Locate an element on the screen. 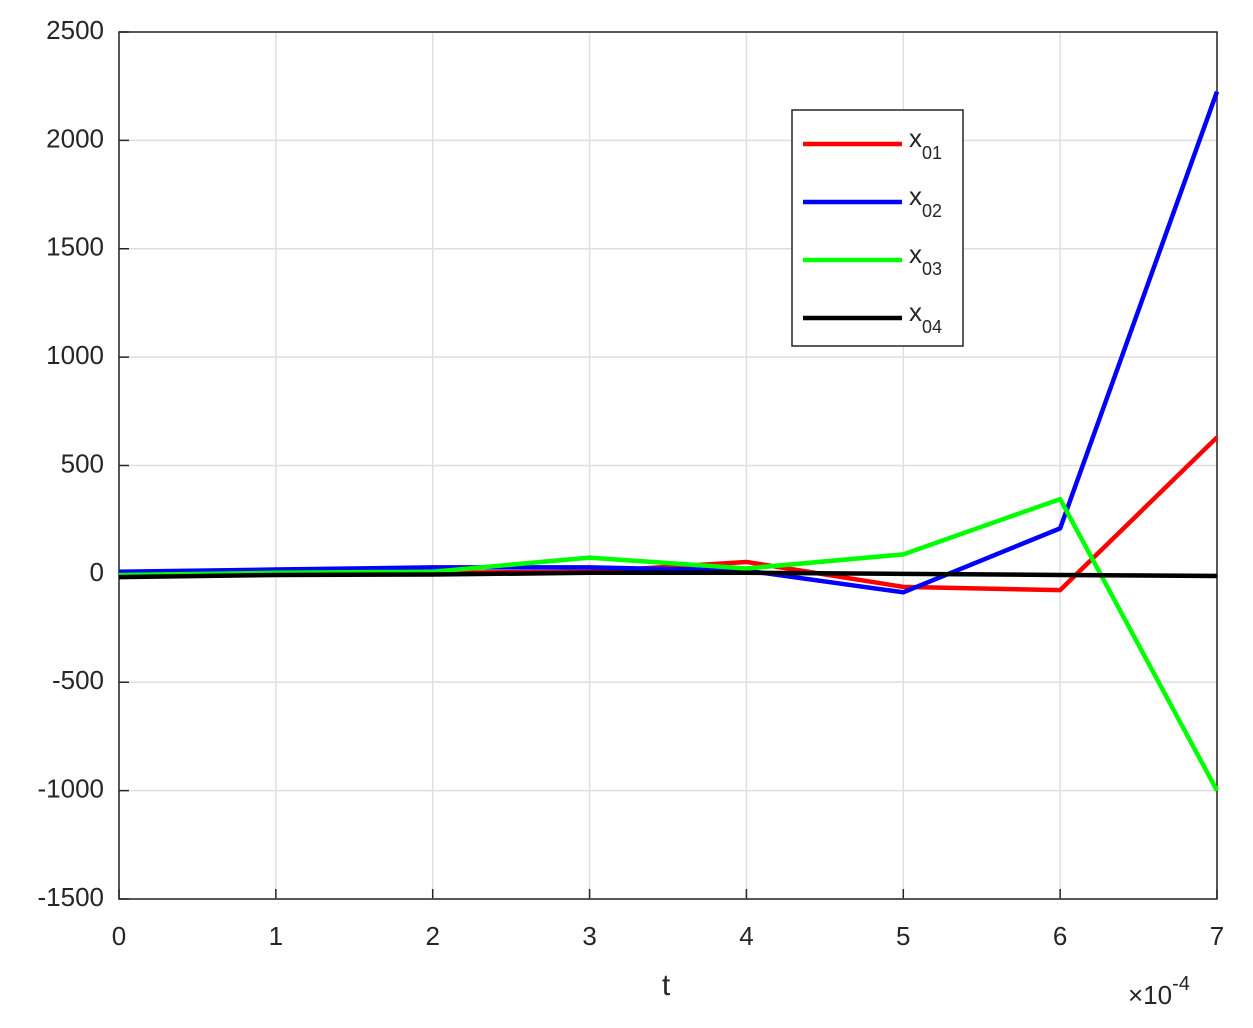 This screenshot has height=1028, width=1253. y-tick-label: -500 is located at coordinates (78, 680).